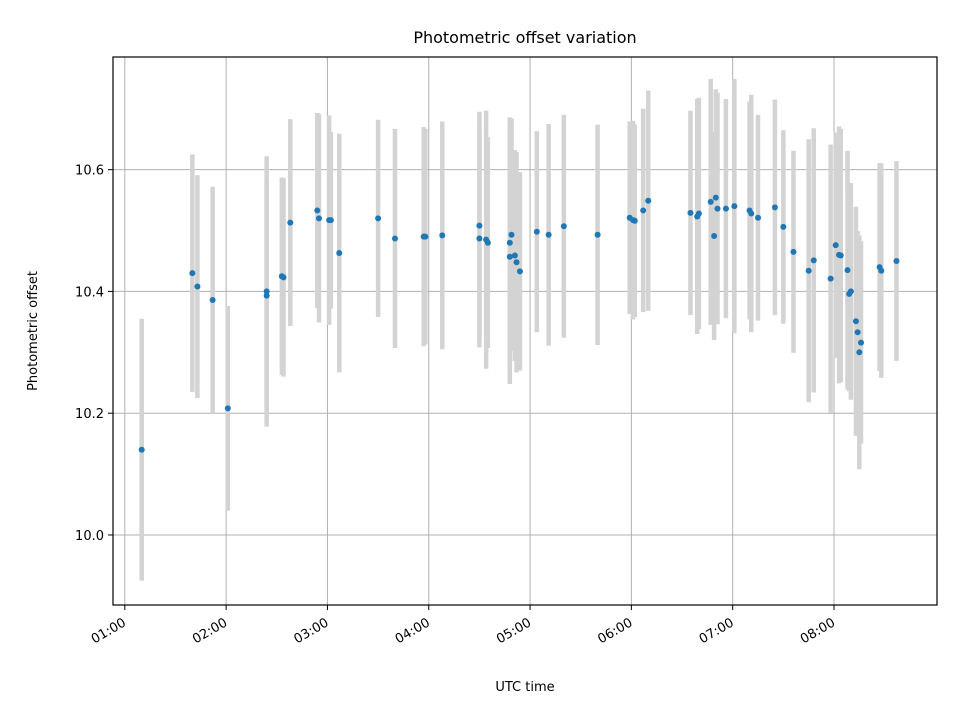 This screenshot has height=720, width=960. Describe the element at coordinates (524, 687) in the screenshot. I see `x-axis-label: UTC time` at that location.